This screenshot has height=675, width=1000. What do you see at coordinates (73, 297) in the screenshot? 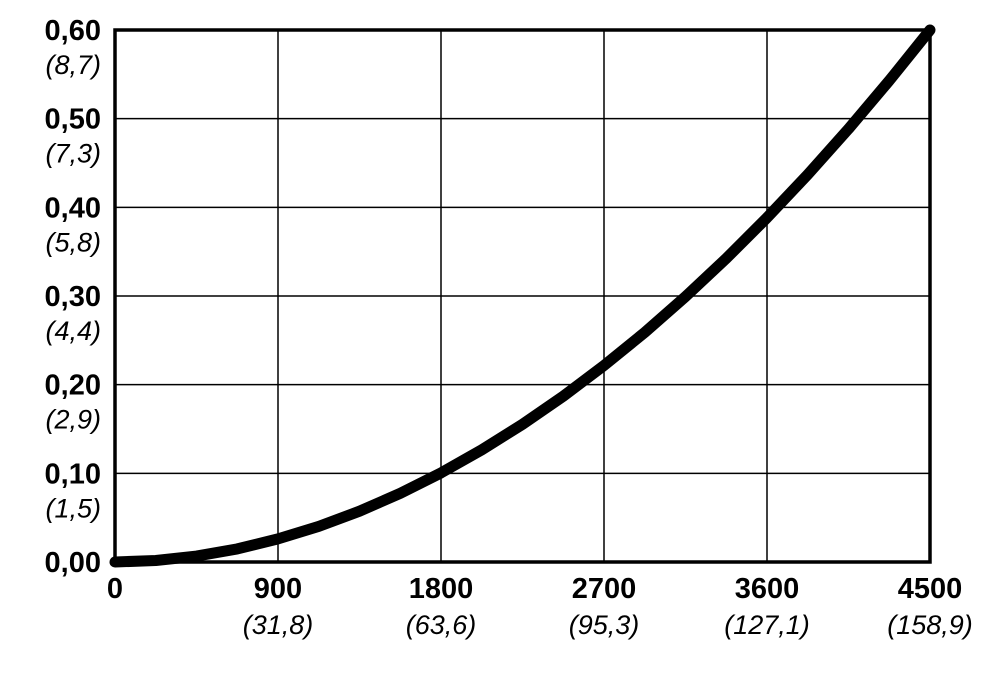
I see `y-tick-label: 0,30` at bounding box center [73, 297].